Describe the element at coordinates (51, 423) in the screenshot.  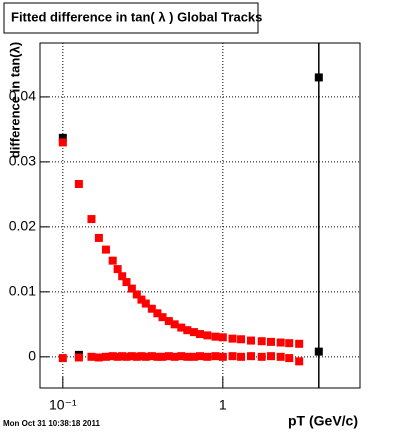
I see `footer: Mon Oct 31 10:38:18 2011` at that location.